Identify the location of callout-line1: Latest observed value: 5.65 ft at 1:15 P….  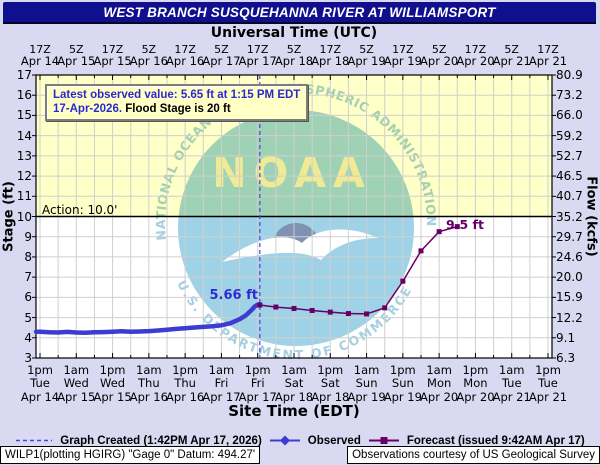
(177, 95).